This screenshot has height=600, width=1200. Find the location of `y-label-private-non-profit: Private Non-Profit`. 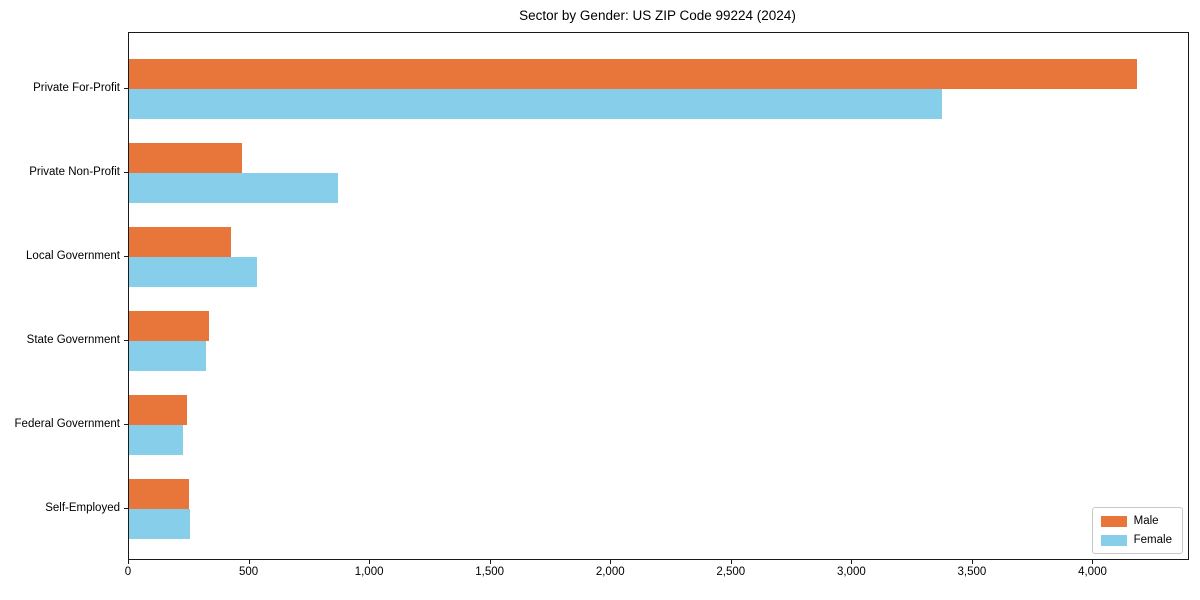

y-label-private-non-profit: Private Non-Profit is located at coordinates (74, 172).